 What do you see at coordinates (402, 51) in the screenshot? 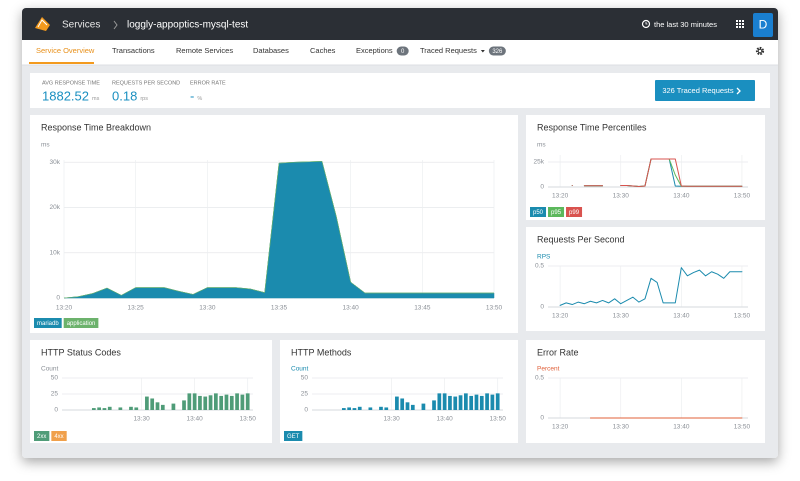
I see `tab-badge` at bounding box center [402, 51].